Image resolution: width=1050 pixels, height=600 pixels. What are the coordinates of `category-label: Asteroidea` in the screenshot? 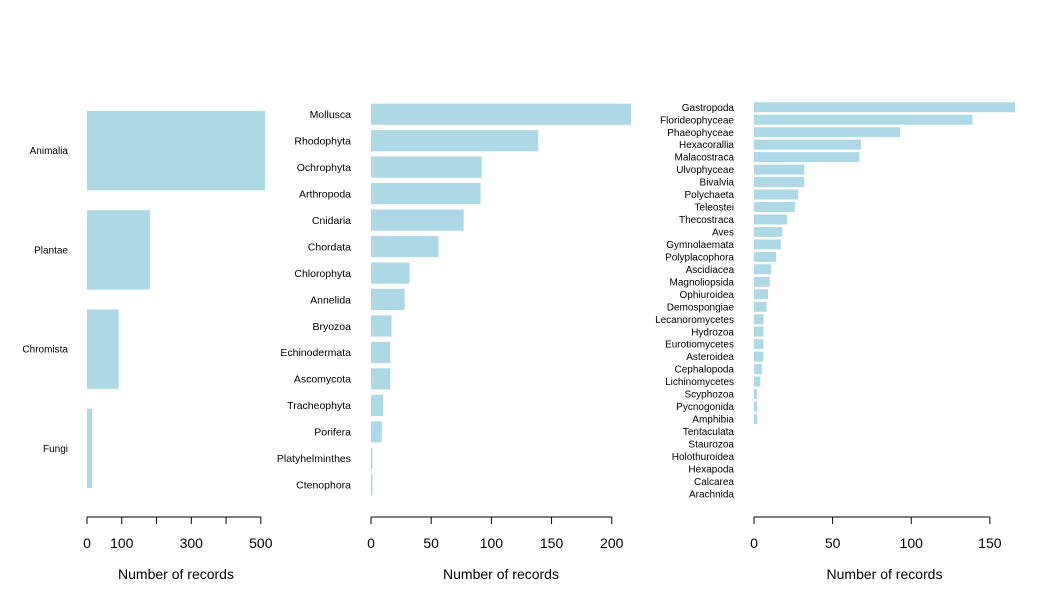 It's located at (710, 357).